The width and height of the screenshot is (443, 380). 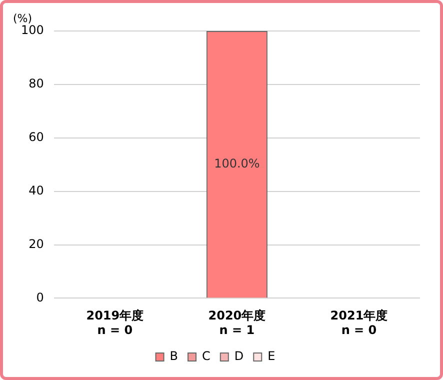 I want to click on legend-label: E, so click(x=272, y=356).